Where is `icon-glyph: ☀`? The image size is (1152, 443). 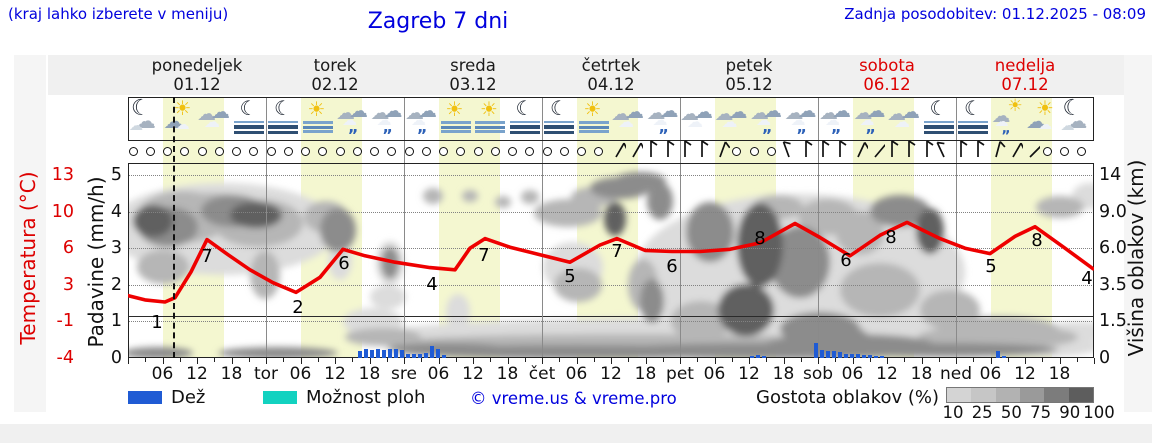
icon-glyph: ☀ is located at coordinates (182, 108).